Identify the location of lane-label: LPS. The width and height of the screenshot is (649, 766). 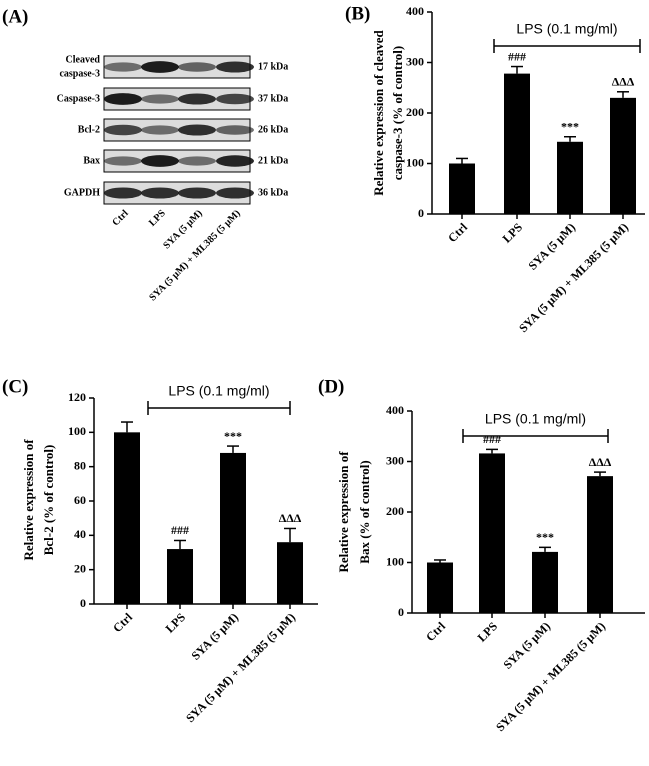
(157, 218).